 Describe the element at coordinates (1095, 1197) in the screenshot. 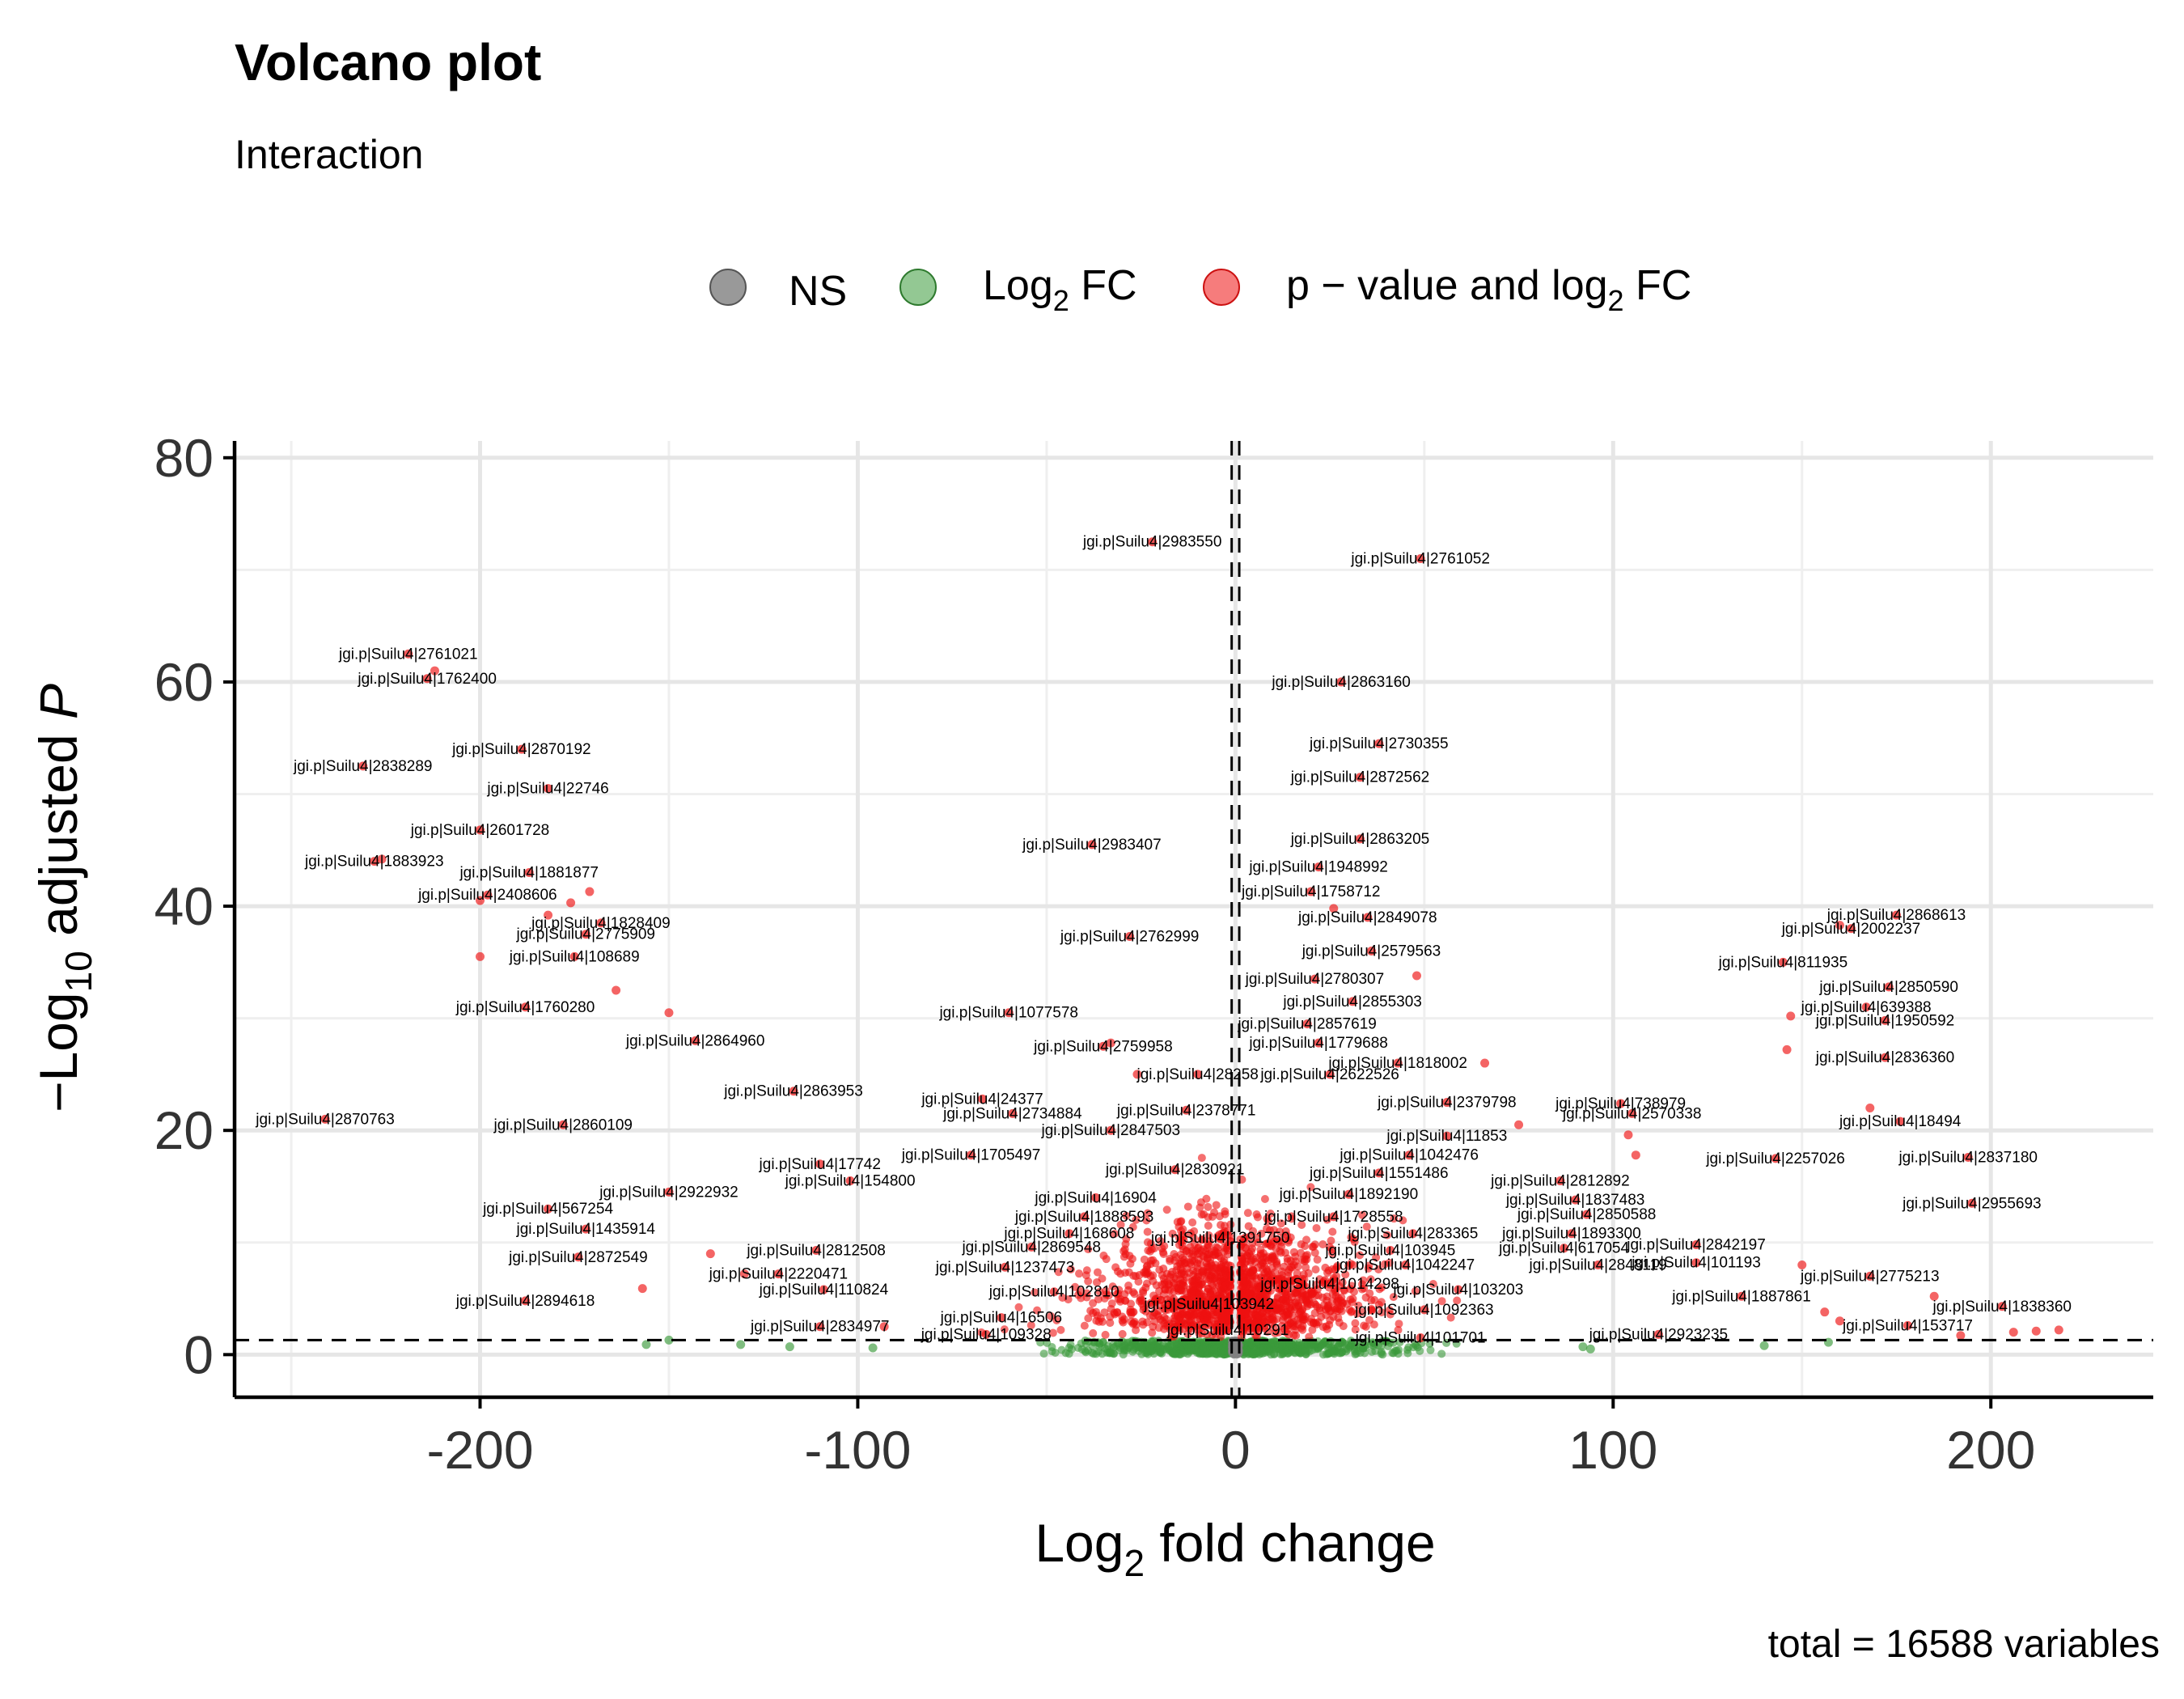

I see `point-label: jgi.p|Suilu4|16904` at that location.